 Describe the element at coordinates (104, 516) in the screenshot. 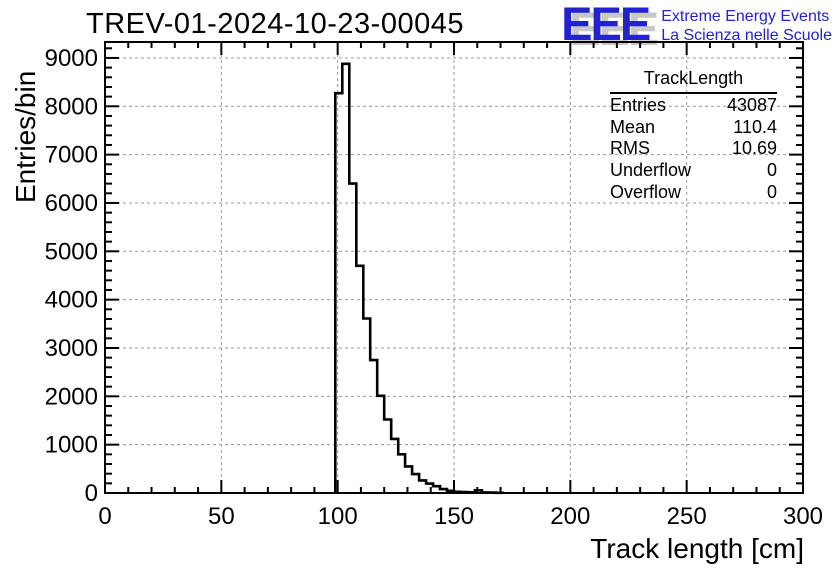

I see `x-tick-label: 0` at that location.